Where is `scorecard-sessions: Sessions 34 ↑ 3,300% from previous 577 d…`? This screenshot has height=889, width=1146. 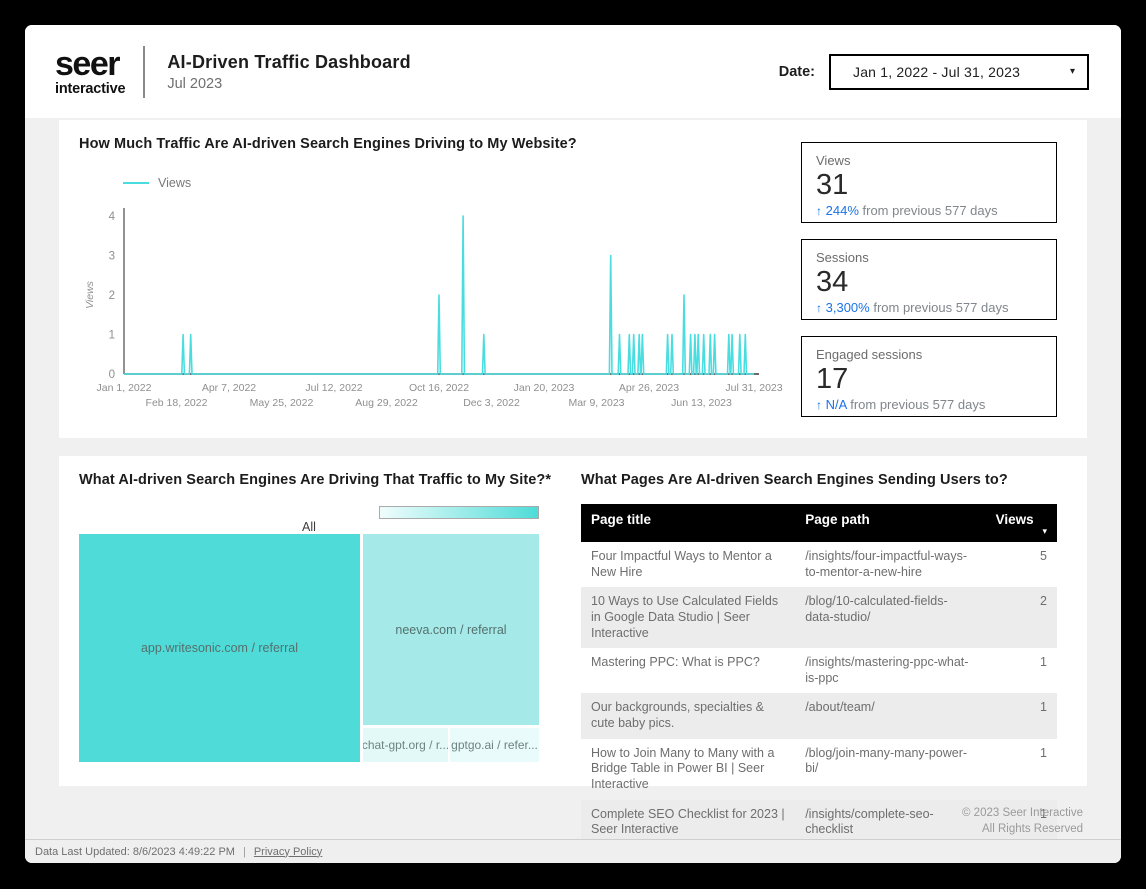
scorecard-sessions: Sessions 34 ↑ 3,300% from previous 577 d… is located at coordinates (929, 279).